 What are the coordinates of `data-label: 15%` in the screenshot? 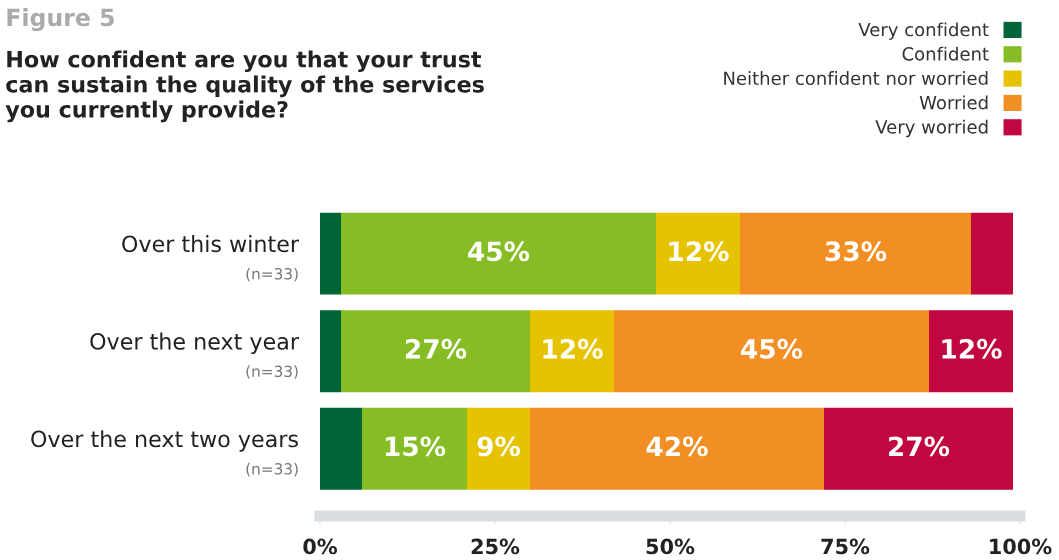 It's located at (415, 446).